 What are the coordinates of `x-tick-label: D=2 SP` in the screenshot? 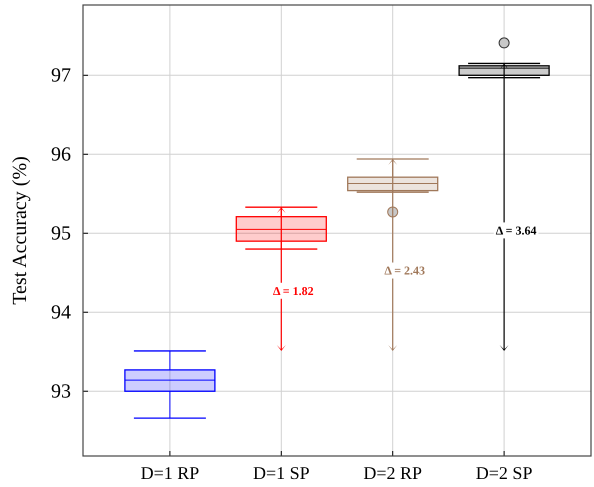 It's located at (504, 472).